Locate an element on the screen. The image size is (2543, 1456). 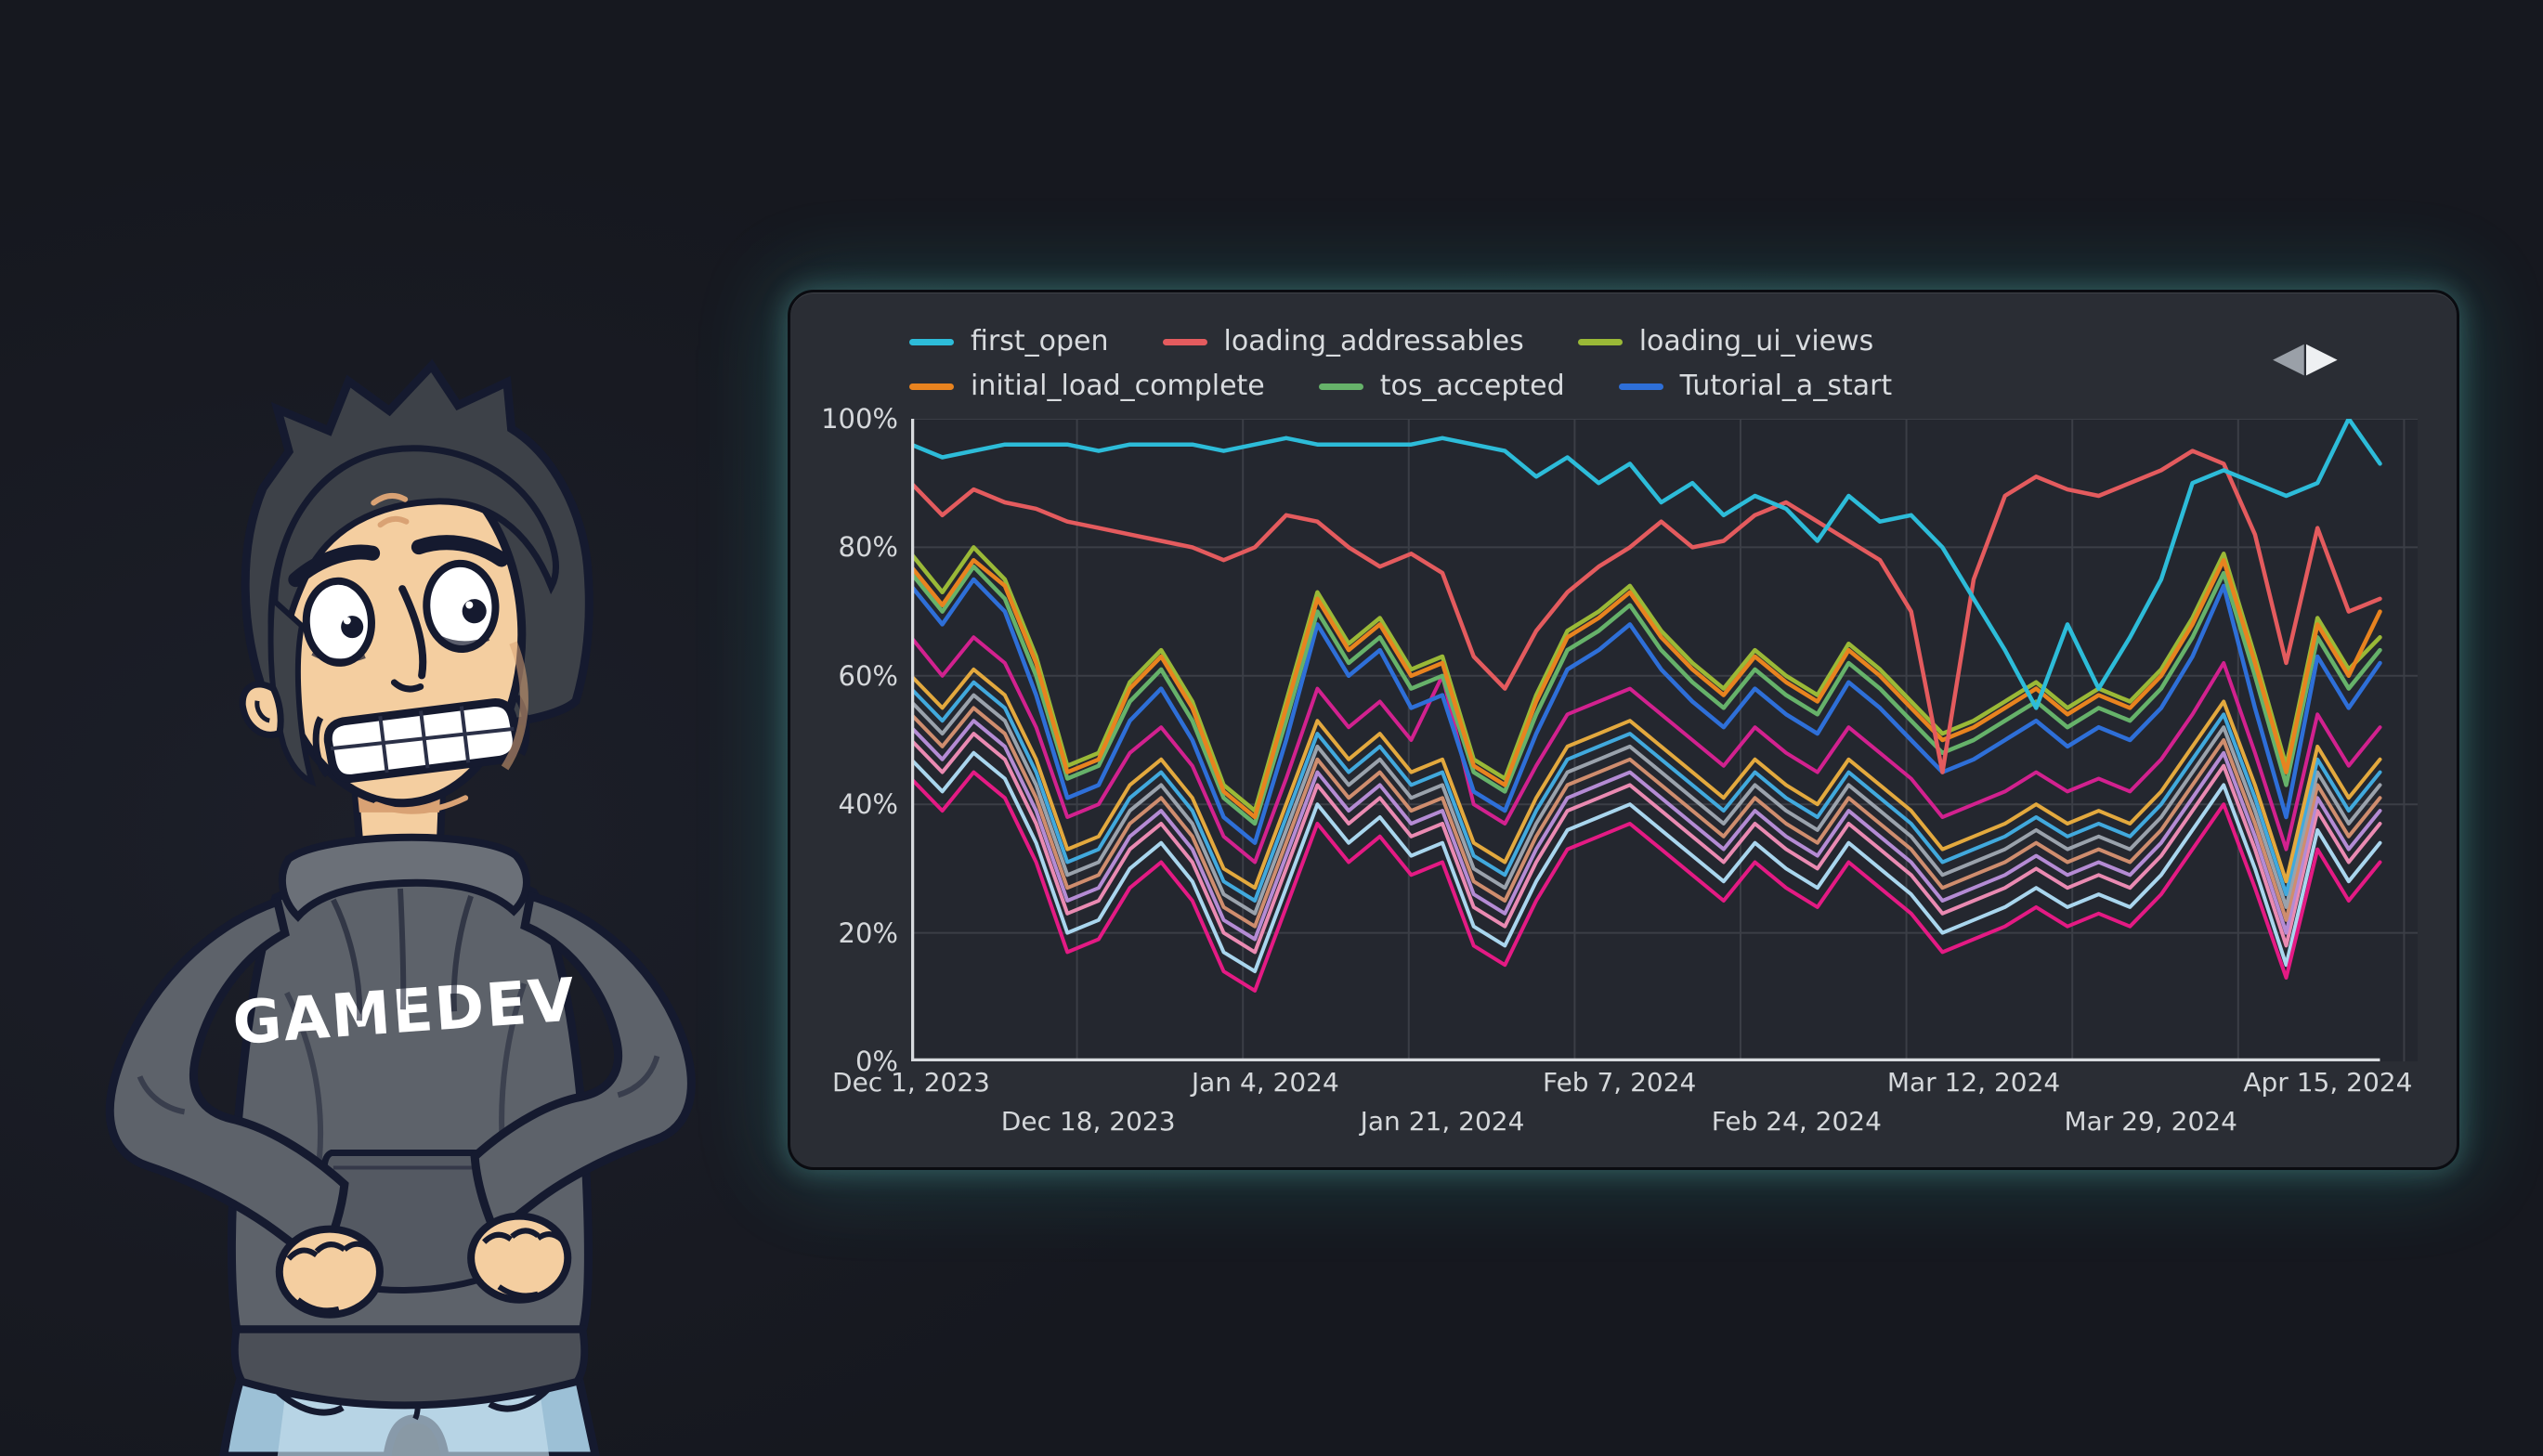
ear is located at coordinates (261, 709).